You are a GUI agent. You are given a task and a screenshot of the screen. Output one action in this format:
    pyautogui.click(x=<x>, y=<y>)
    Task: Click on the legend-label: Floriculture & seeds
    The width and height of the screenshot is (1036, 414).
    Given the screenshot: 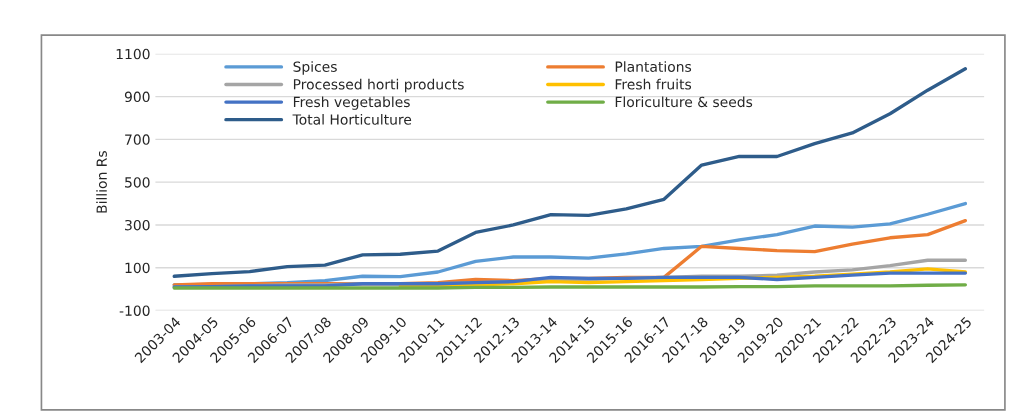 What is the action you would take?
    pyautogui.click(x=684, y=102)
    